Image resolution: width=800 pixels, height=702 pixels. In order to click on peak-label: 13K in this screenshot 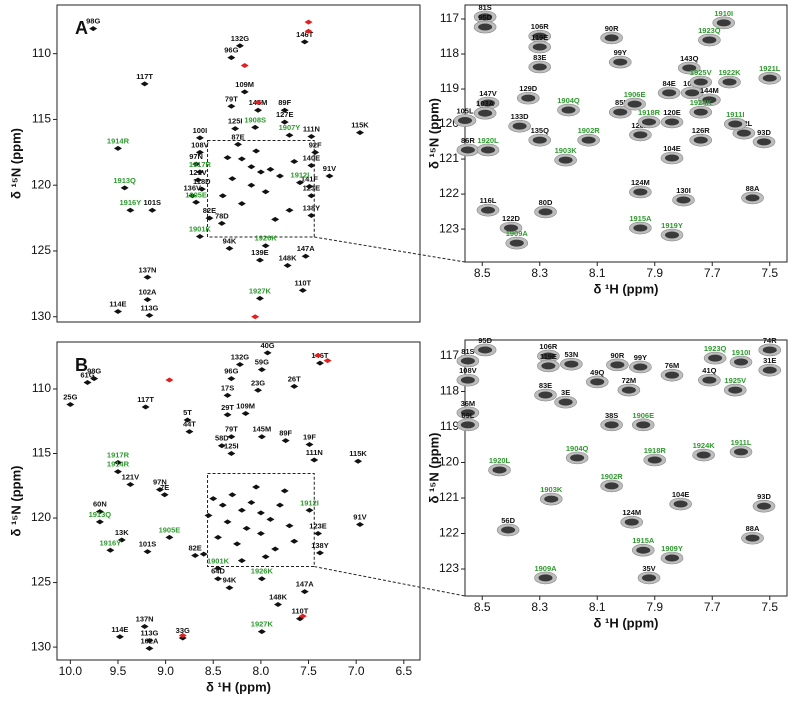, I will do `click(122, 532)`.